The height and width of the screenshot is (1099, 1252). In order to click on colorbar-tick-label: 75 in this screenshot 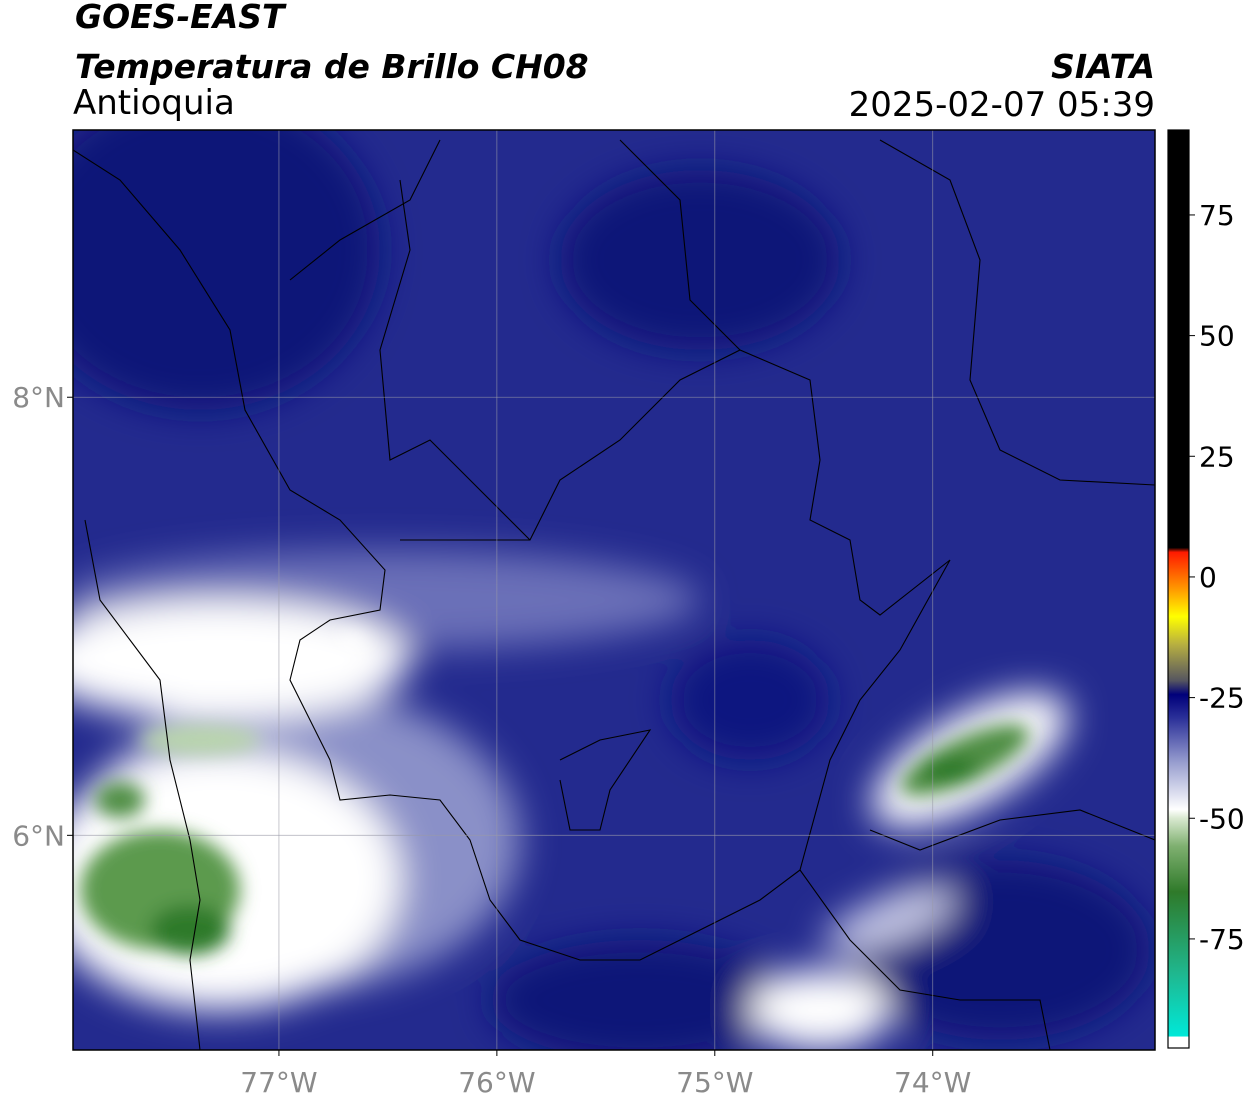, I will do `click(1217, 215)`.